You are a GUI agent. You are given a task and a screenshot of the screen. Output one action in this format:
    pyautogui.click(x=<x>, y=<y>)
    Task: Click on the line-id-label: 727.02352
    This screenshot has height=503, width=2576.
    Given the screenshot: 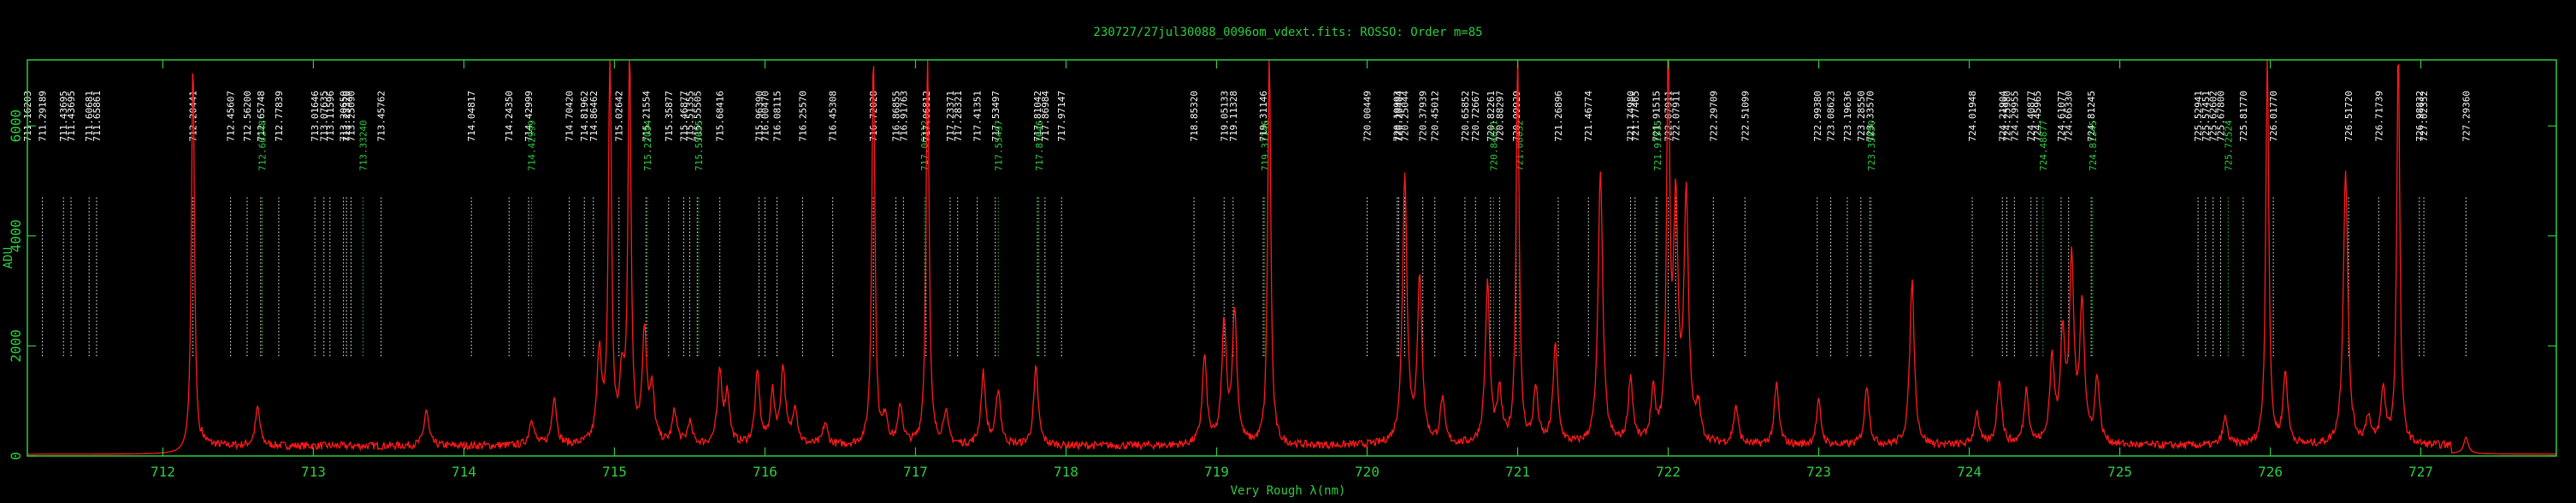 What is the action you would take?
    pyautogui.click(x=2424, y=116)
    